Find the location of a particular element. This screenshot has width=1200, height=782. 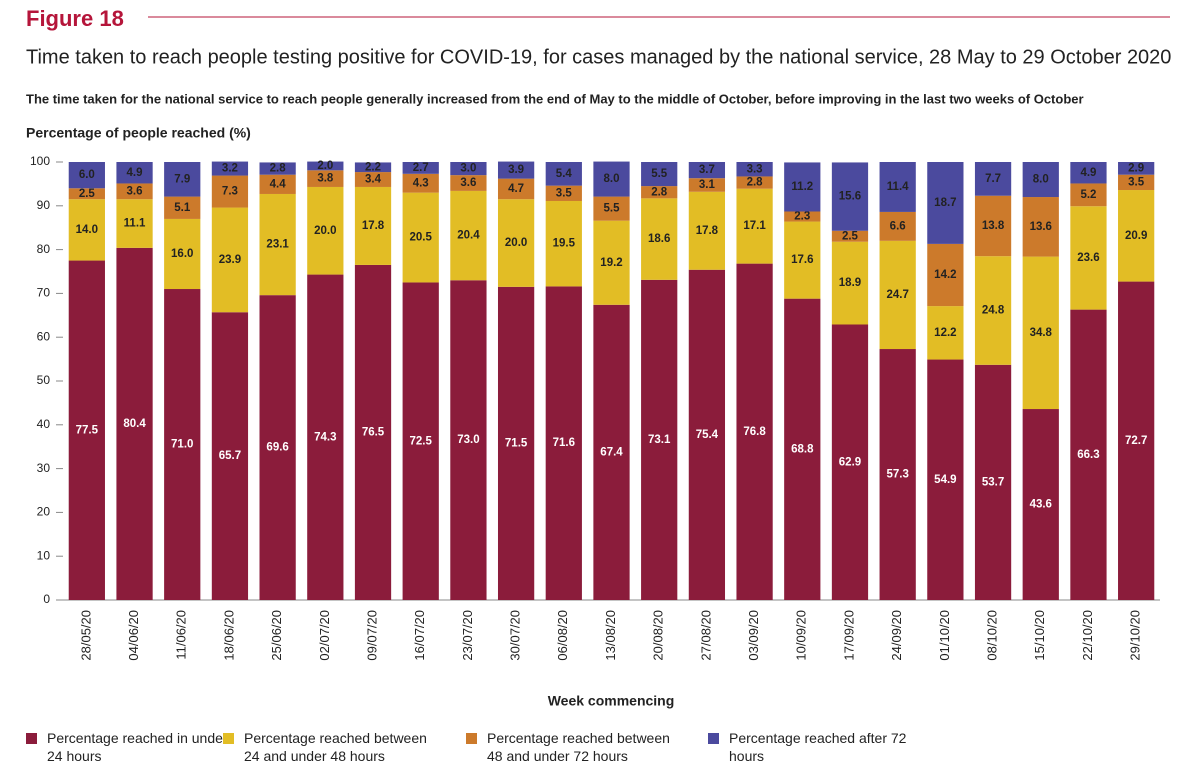

data-label: 4.9 is located at coordinates (135, 173).